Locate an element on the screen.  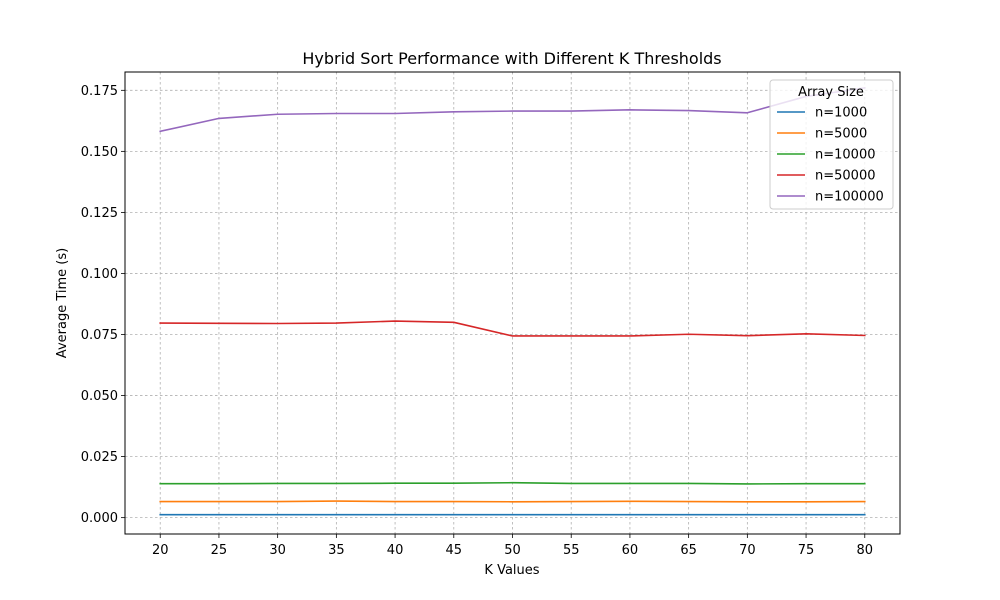
legend-entry-label: n=1000 is located at coordinates (841, 113).